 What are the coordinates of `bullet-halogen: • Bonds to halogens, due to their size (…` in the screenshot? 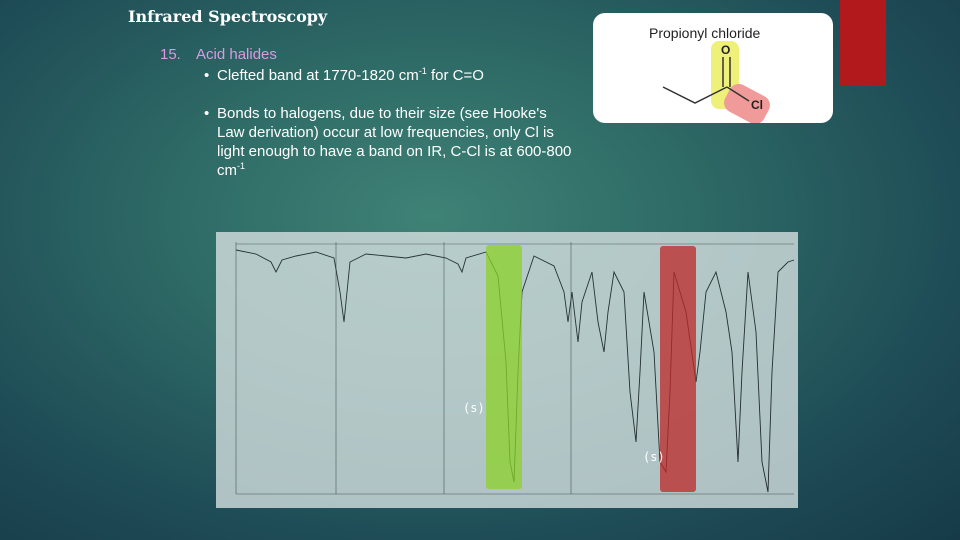 It's located at (388, 142).